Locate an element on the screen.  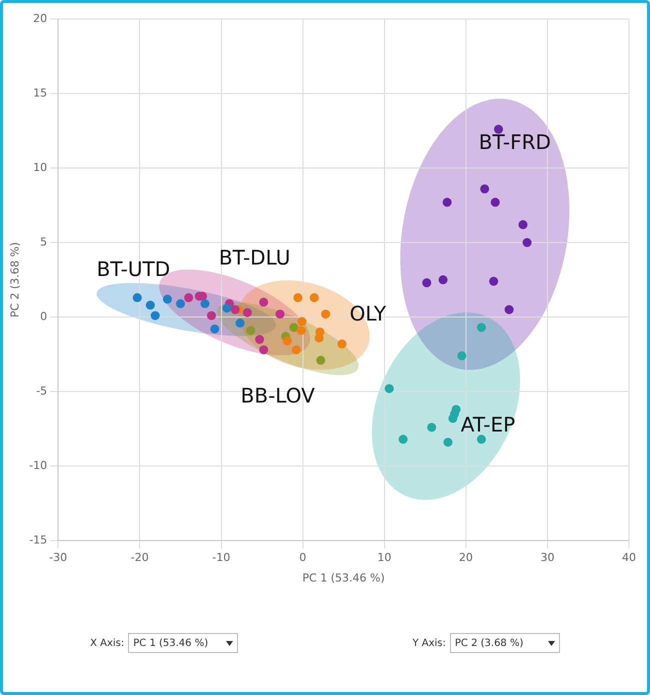
x-tick-label: 20 is located at coordinates (465, 557).